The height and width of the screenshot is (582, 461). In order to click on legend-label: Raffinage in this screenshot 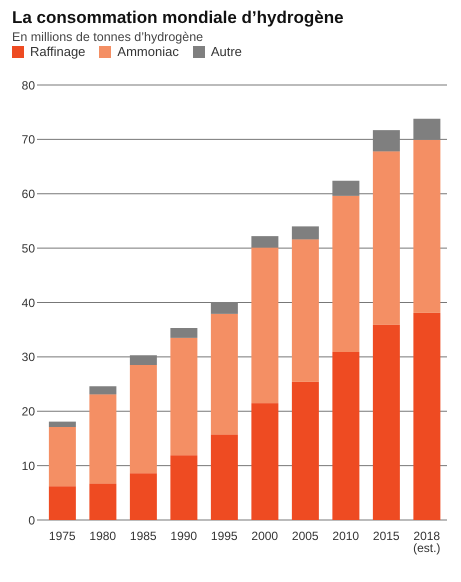, I will do `click(57, 51)`.